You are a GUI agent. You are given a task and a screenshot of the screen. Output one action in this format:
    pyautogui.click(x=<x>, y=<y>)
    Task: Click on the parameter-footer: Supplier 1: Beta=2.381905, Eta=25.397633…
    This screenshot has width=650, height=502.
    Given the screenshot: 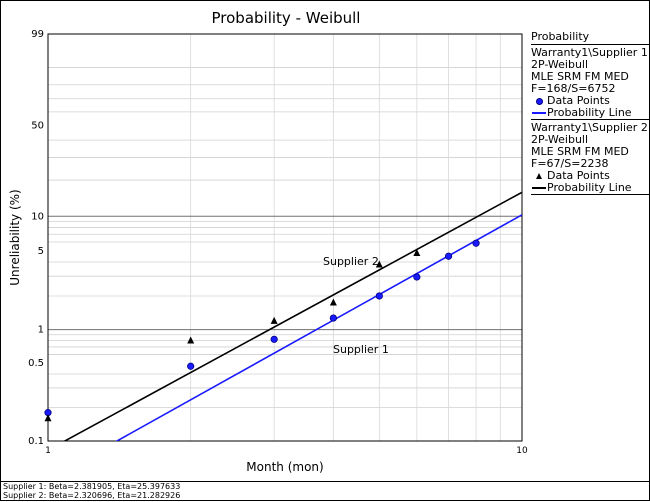 What is the action you would take?
    pyautogui.click(x=325, y=491)
    